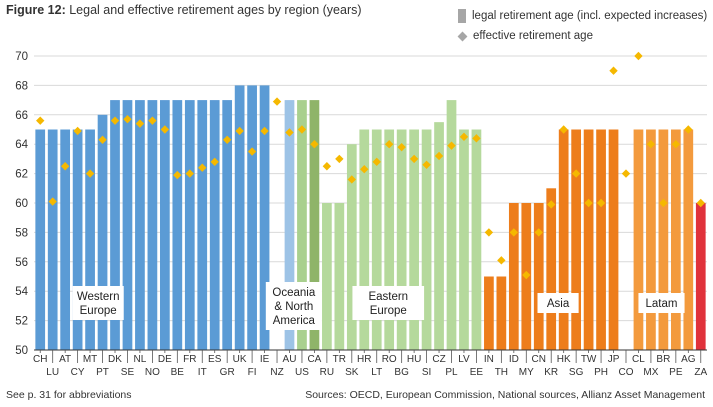 This screenshot has height=407, width=713. I want to click on x-tick-label-hu: HU, so click(414, 359).